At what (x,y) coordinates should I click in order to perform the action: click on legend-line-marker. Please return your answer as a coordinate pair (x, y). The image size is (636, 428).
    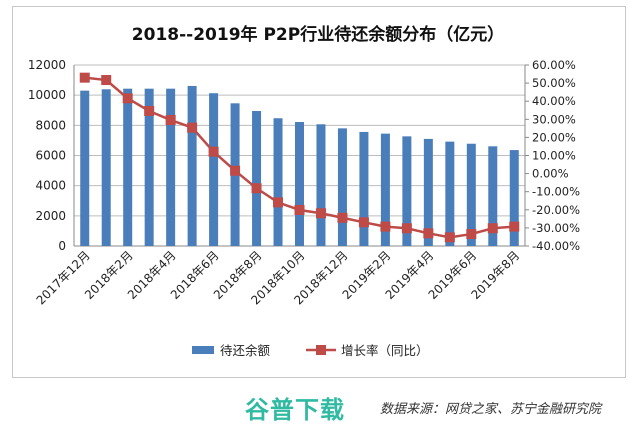
    Looking at the image, I should click on (321, 350).